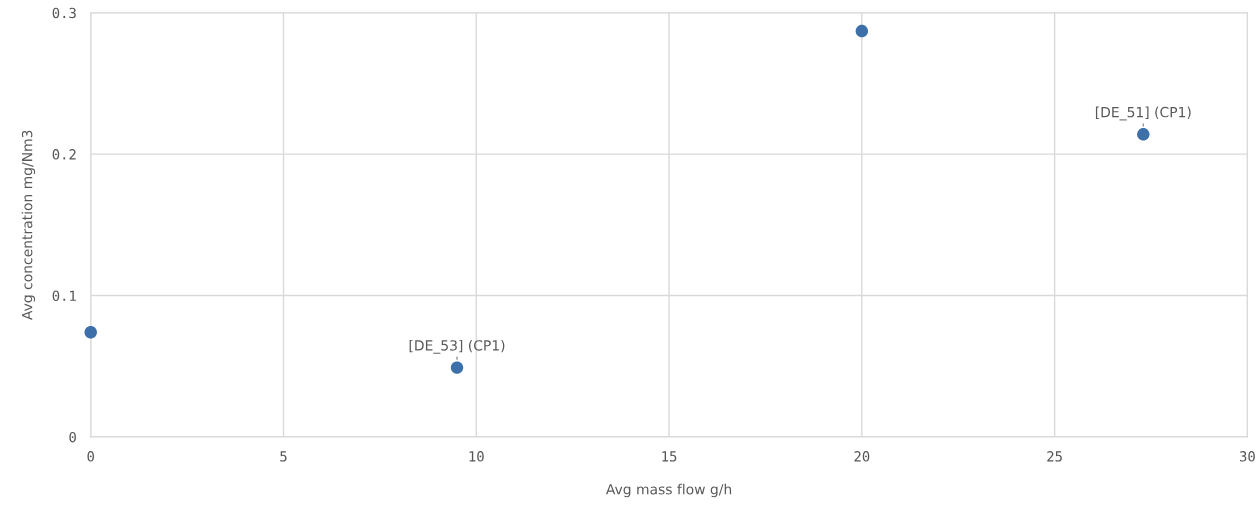  What do you see at coordinates (457, 346) in the screenshot?
I see `annotation: [DE_53] (CP1)` at bounding box center [457, 346].